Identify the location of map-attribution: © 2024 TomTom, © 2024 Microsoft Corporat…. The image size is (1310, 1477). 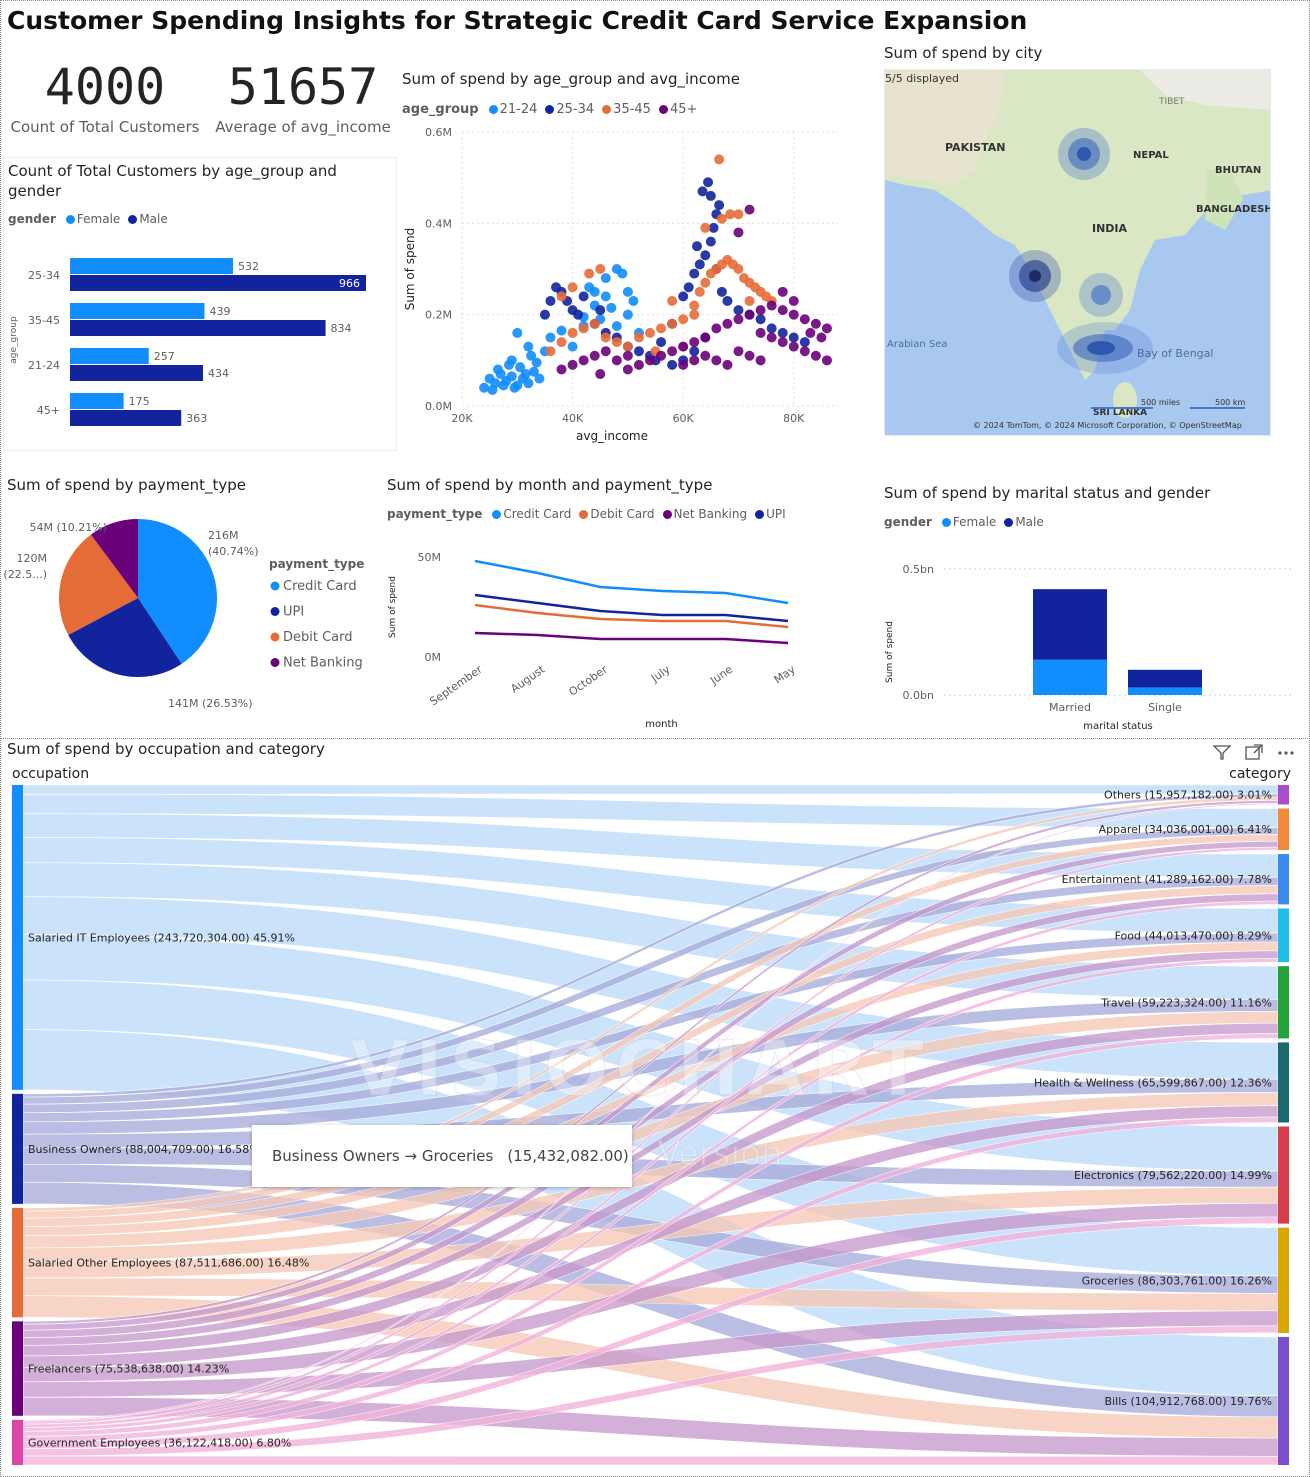
(1107, 425).